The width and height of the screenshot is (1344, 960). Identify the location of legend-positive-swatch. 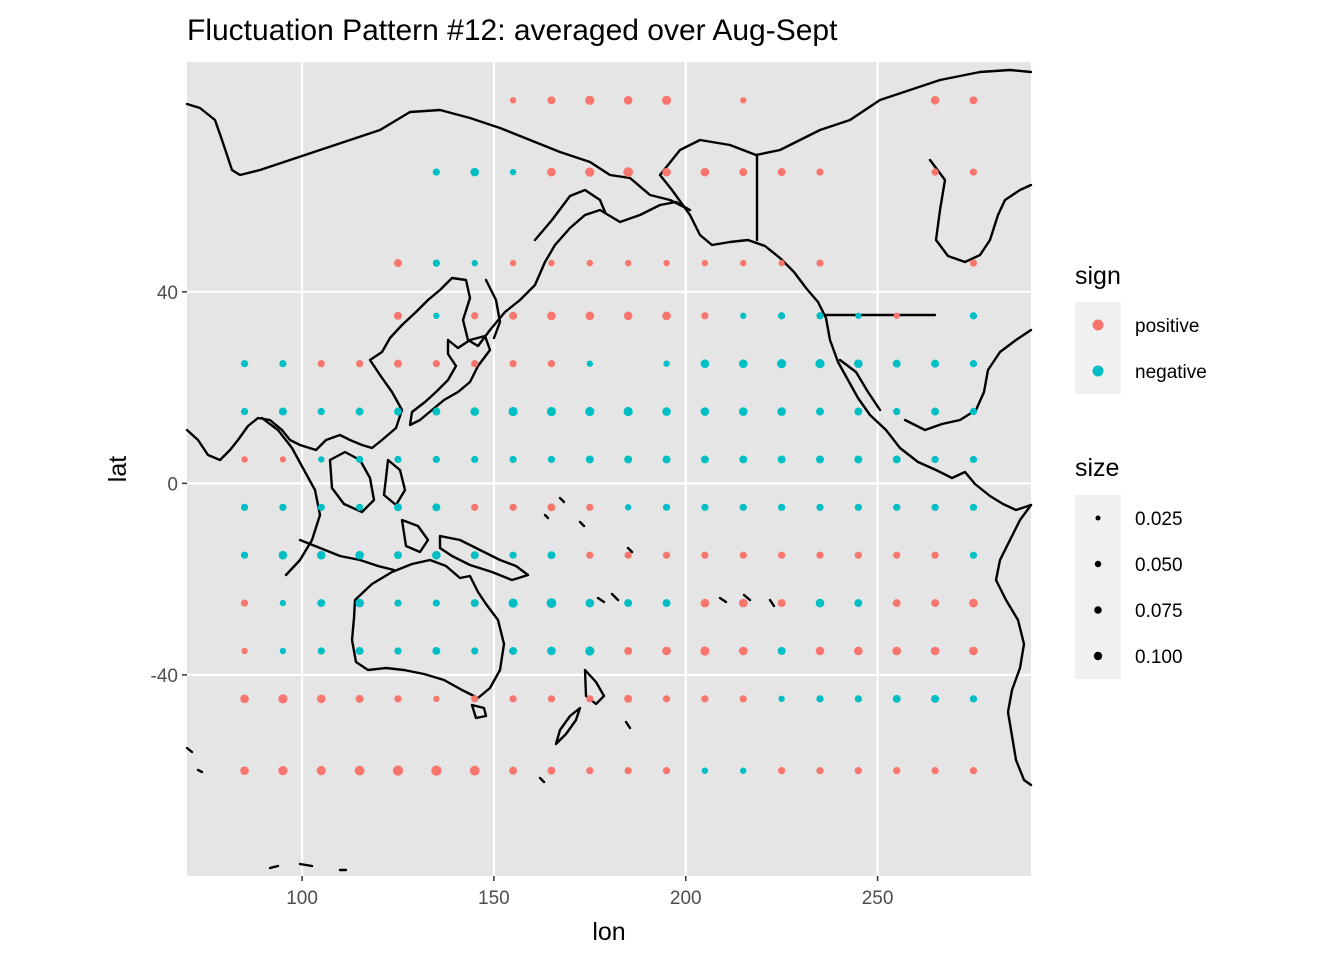
(1098, 325).